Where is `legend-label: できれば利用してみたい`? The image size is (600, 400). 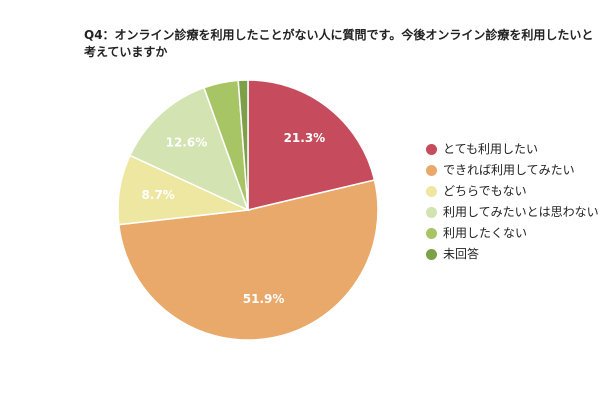
legend-label: できれば利用してみたい is located at coordinates (509, 170).